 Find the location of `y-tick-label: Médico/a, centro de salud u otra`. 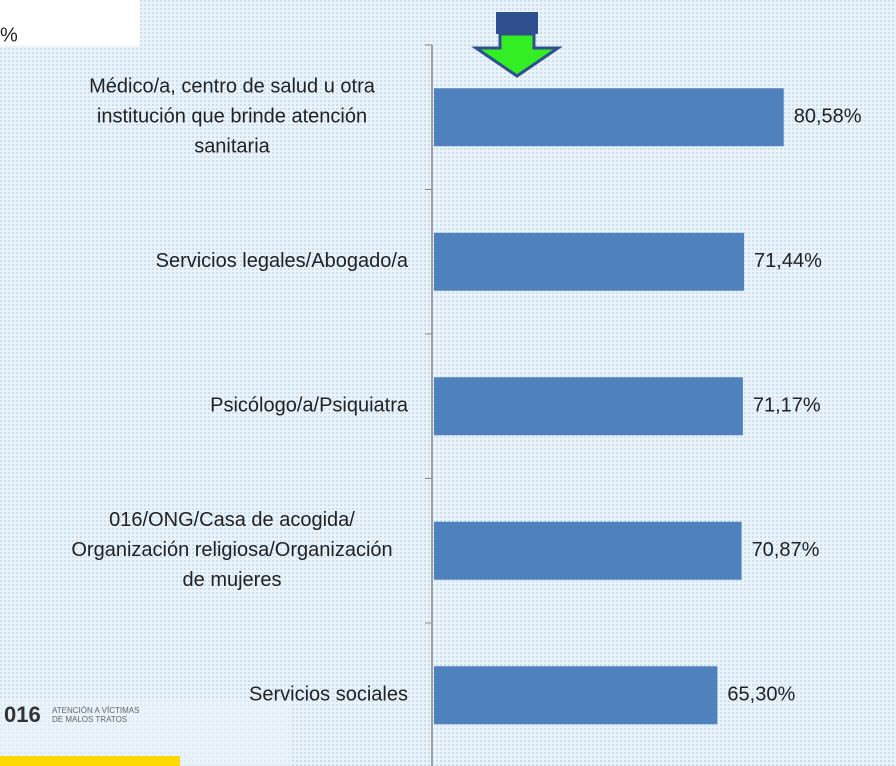

y-tick-label: Médico/a, centro de salud u otra is located at coordinates (232, 87).